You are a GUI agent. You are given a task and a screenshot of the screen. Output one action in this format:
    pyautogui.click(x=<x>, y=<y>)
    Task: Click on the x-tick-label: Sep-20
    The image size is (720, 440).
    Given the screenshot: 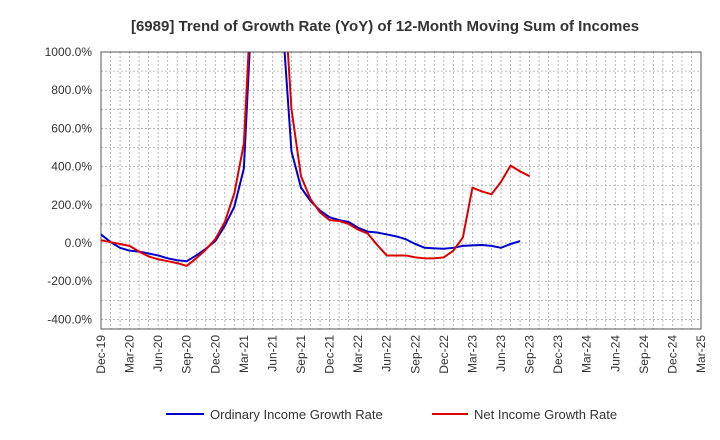 What is the action you would take?
    pyautogui.click(x=187, y=354)
    